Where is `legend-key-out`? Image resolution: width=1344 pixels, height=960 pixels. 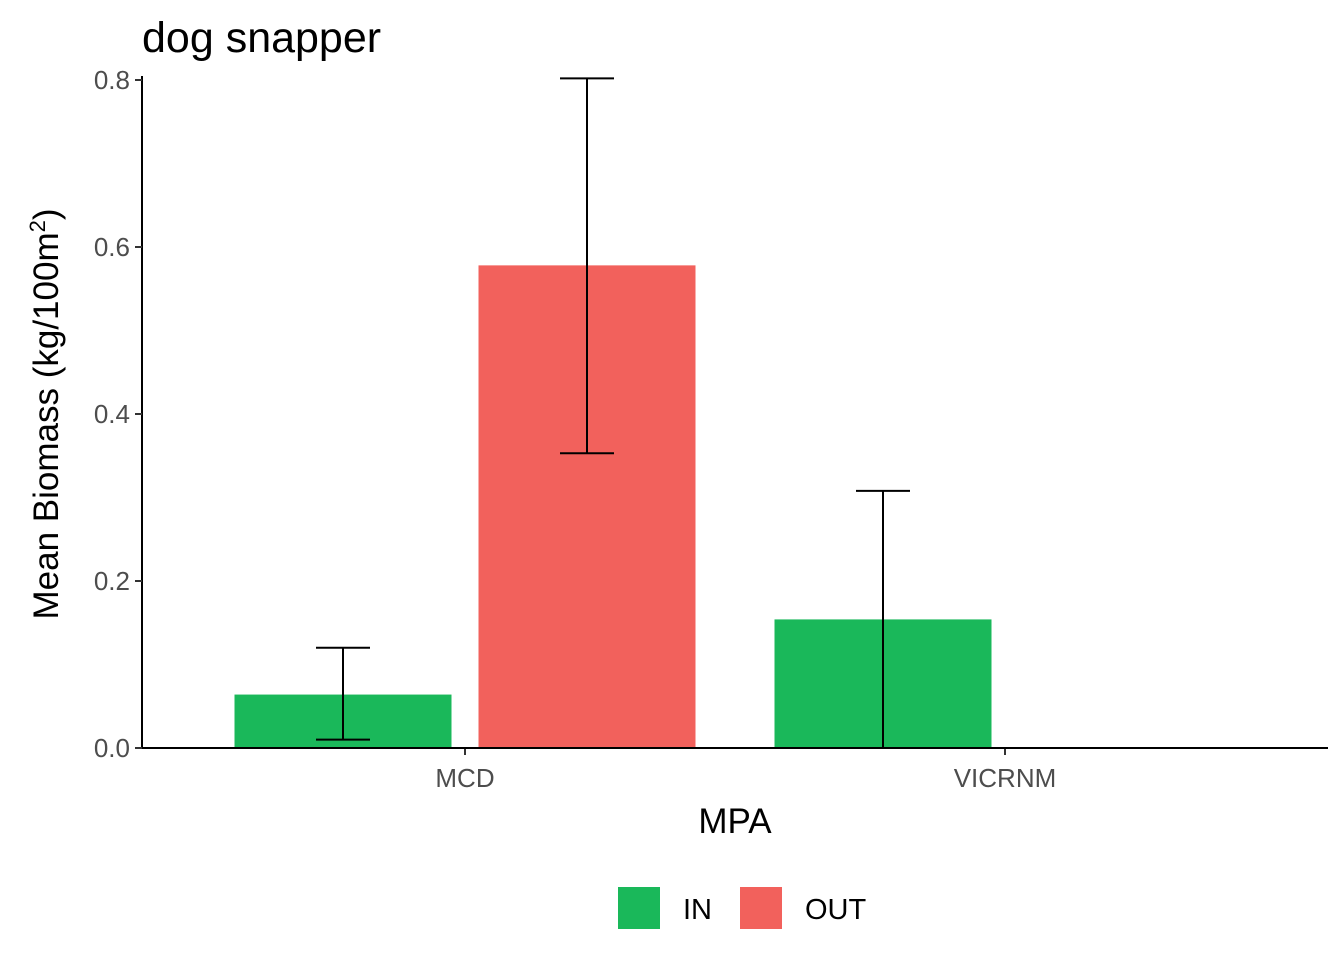 legend-key-out is located at coordinates (761, 908).